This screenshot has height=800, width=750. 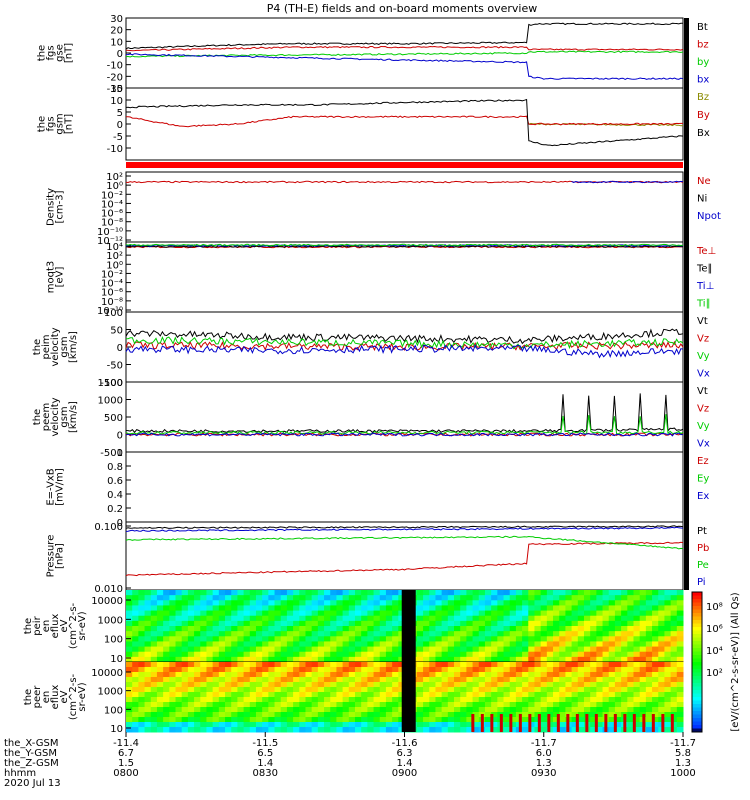 I want to click on y-tick-label: 10², so click(x=114, y=177).